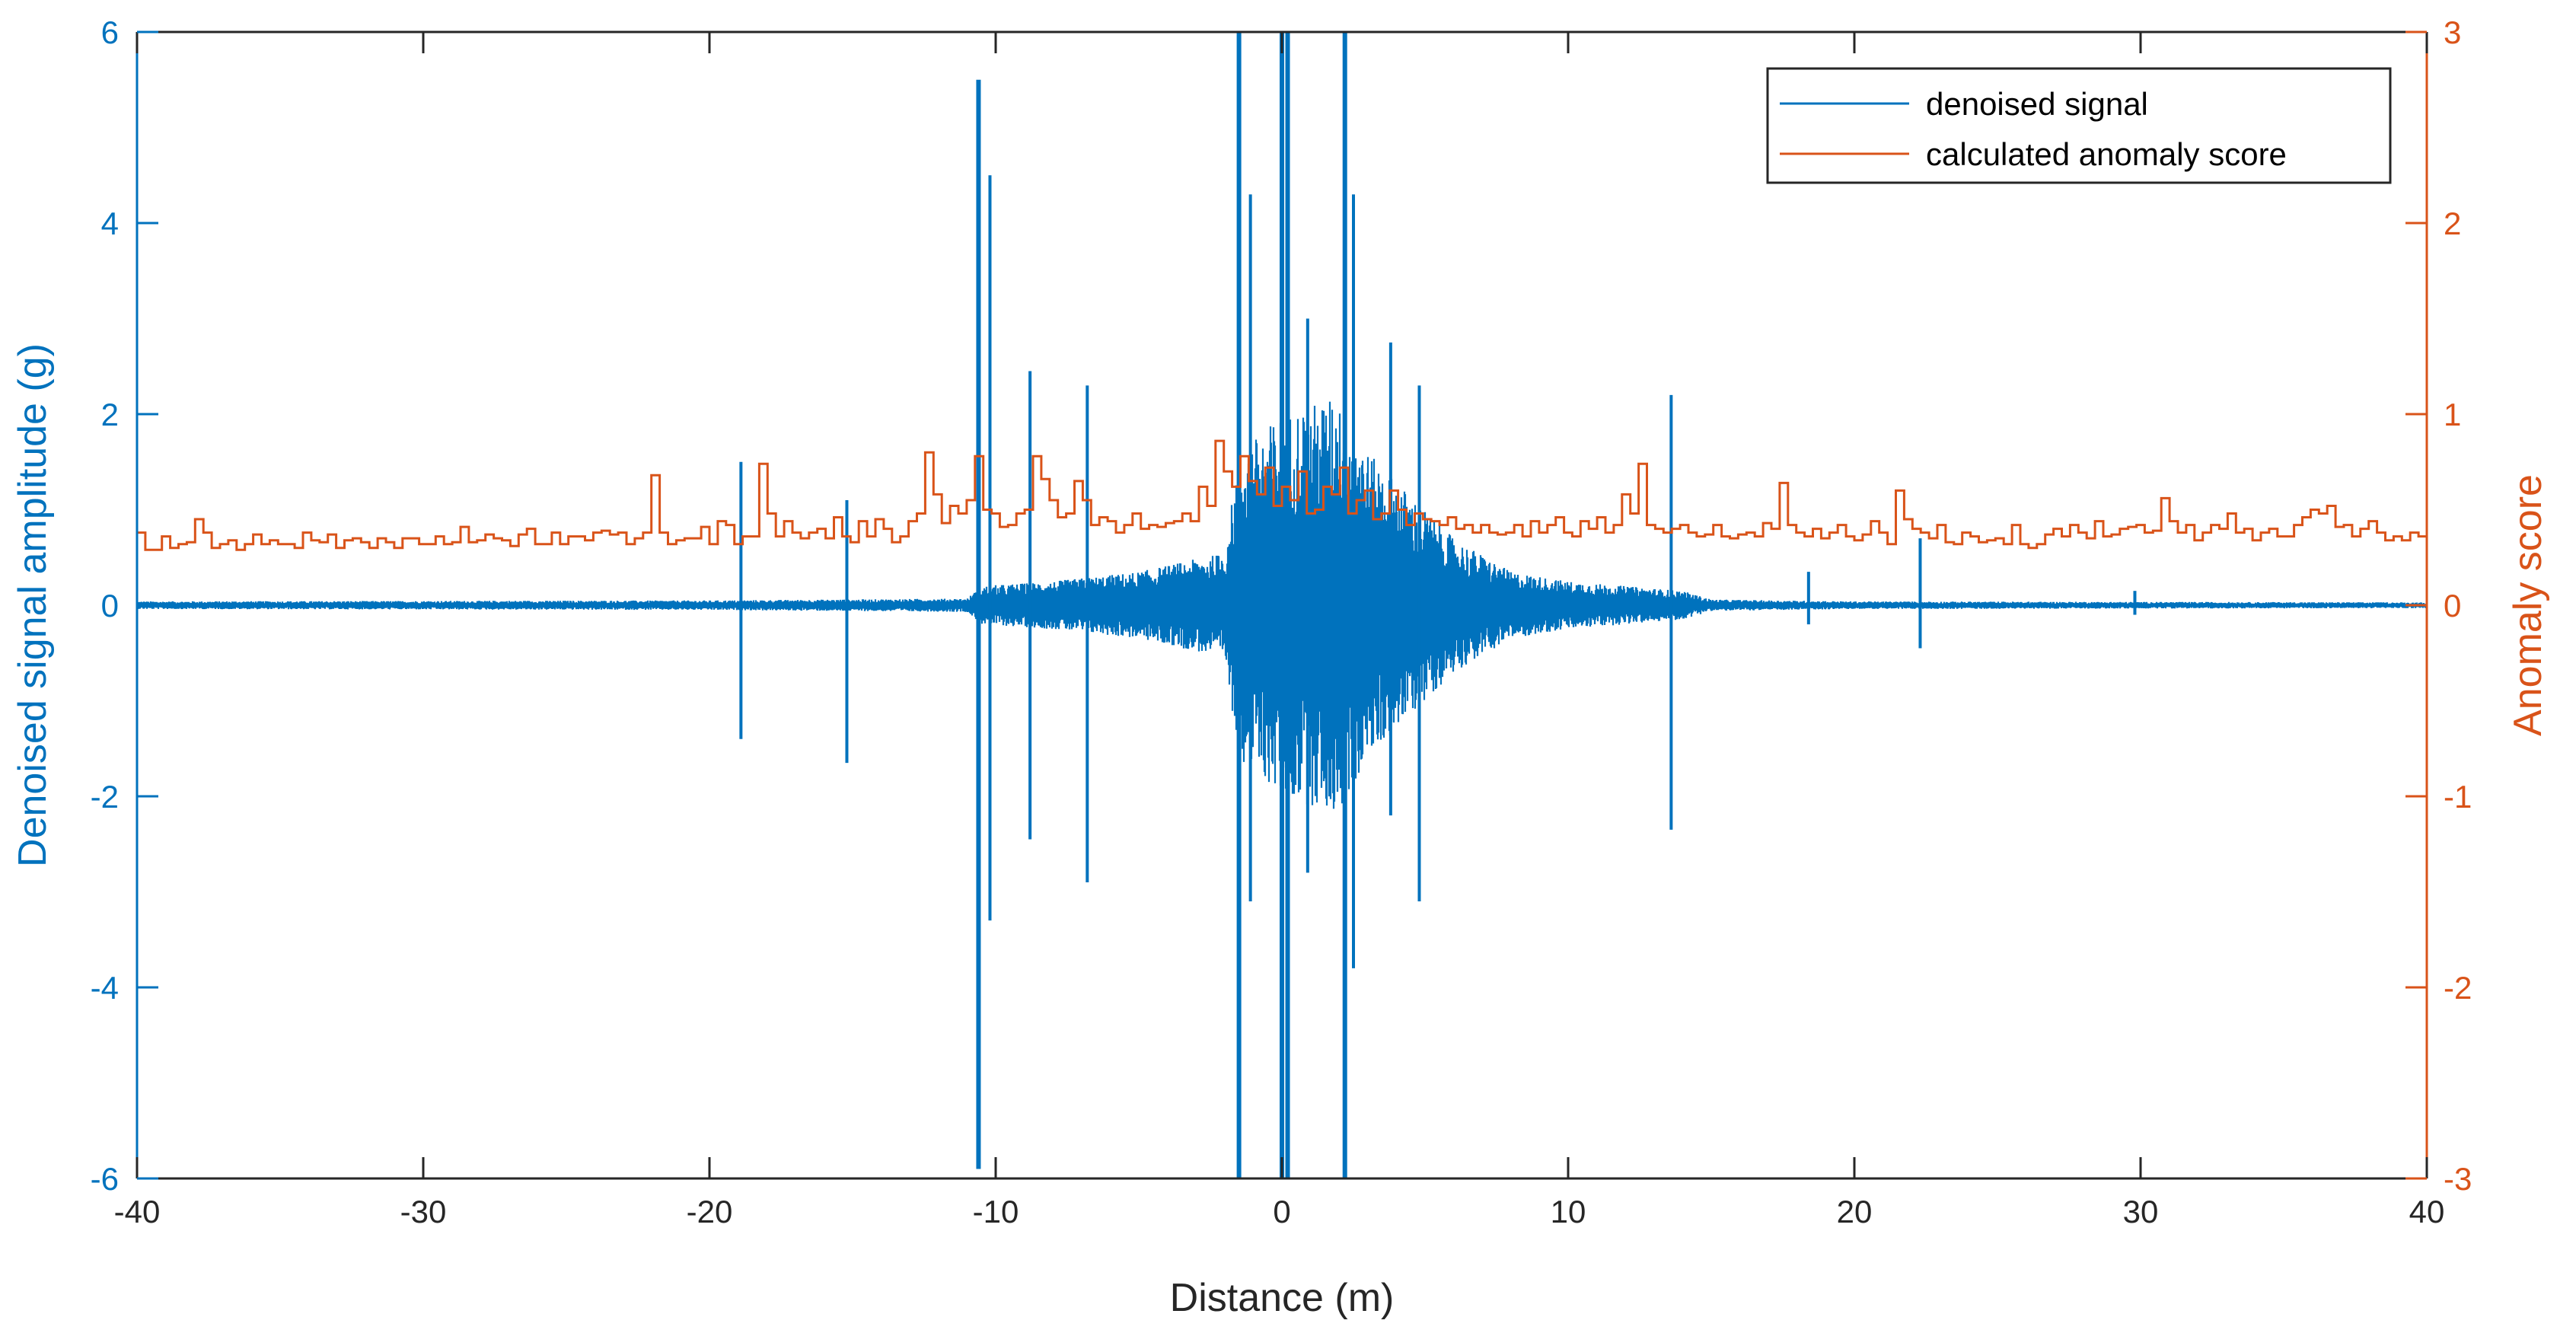 This screenshot has height=1333, width=2576. I want to click on legend: denoised signal calculated anomaly score, so click(2079, 125).